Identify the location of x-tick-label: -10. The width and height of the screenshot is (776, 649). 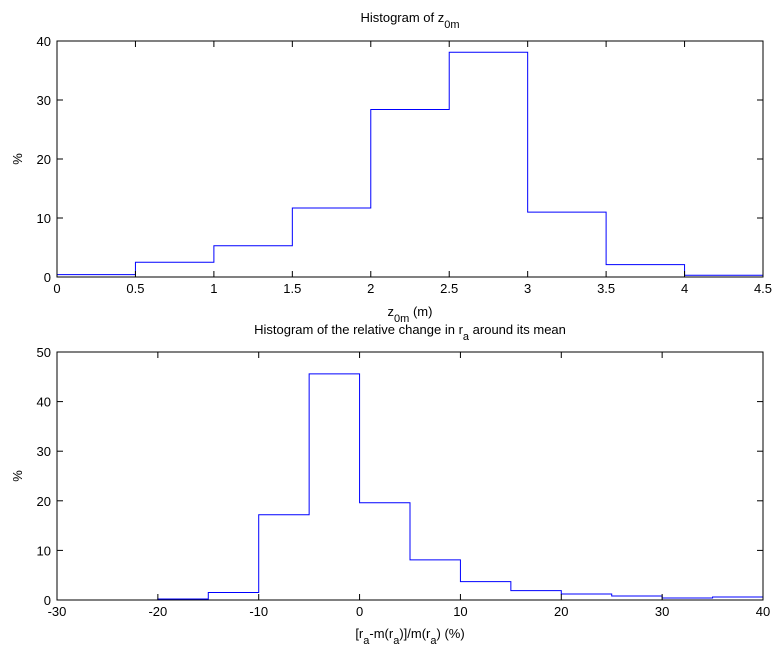
(258, 611).